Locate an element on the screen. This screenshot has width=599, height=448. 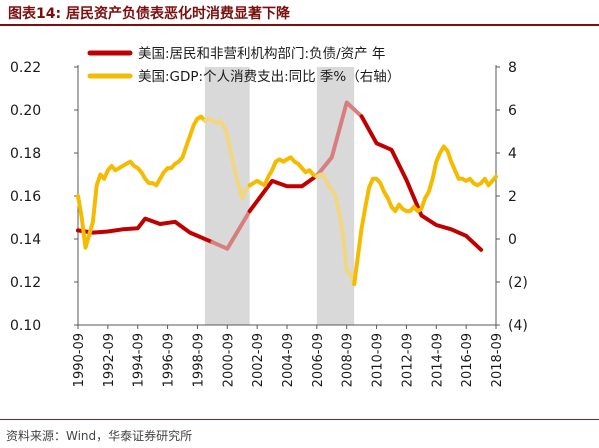
x-tick-label: 2018-09 is located at coordinates (497, 360).